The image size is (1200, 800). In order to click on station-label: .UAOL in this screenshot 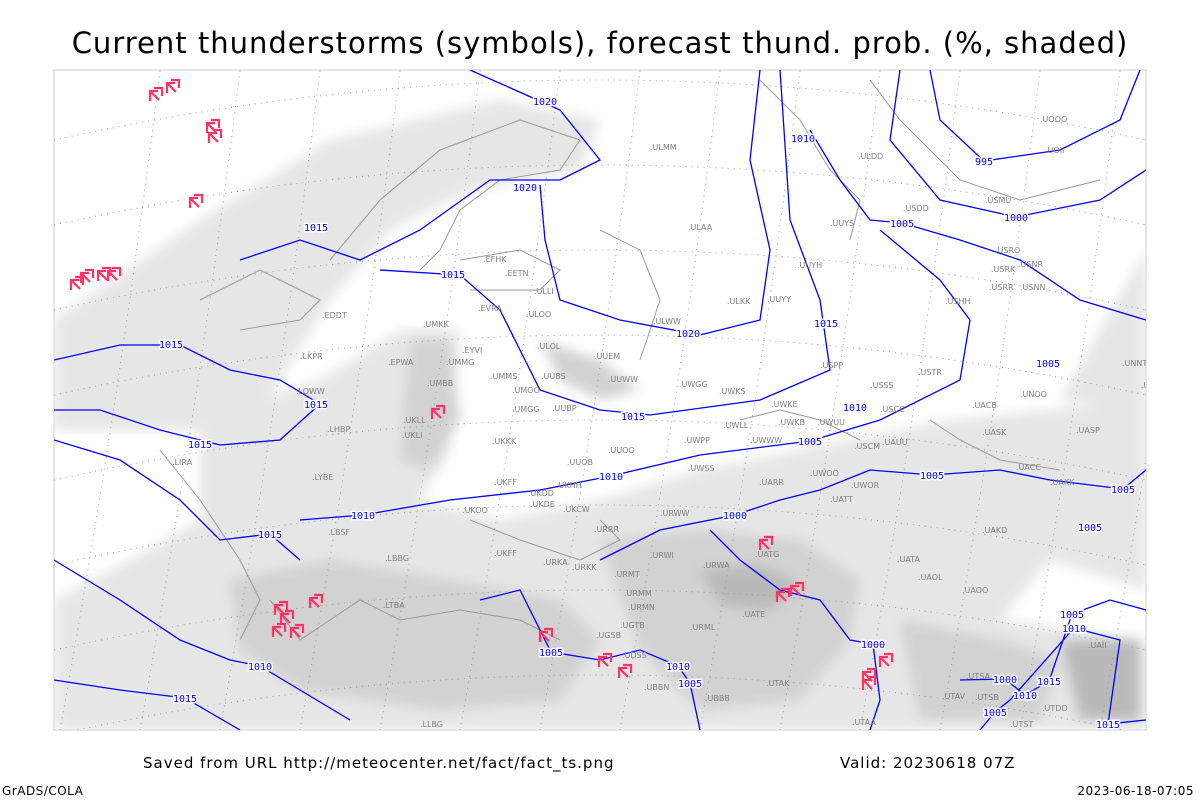, I will do `click(930, 577)`.